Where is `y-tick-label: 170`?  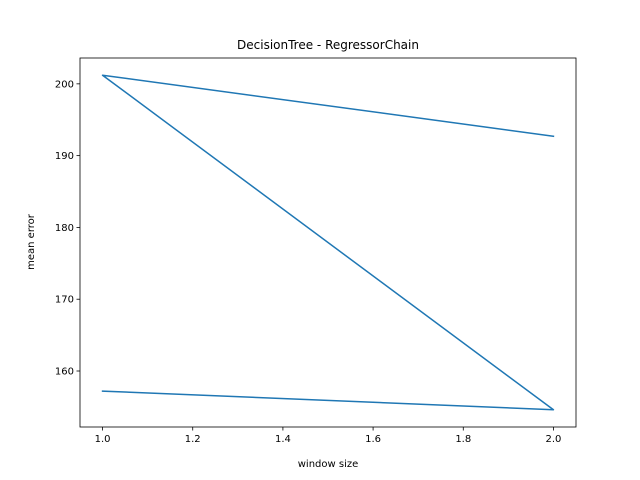 y-tick-label: 170 is located at coordinates (64, 300).